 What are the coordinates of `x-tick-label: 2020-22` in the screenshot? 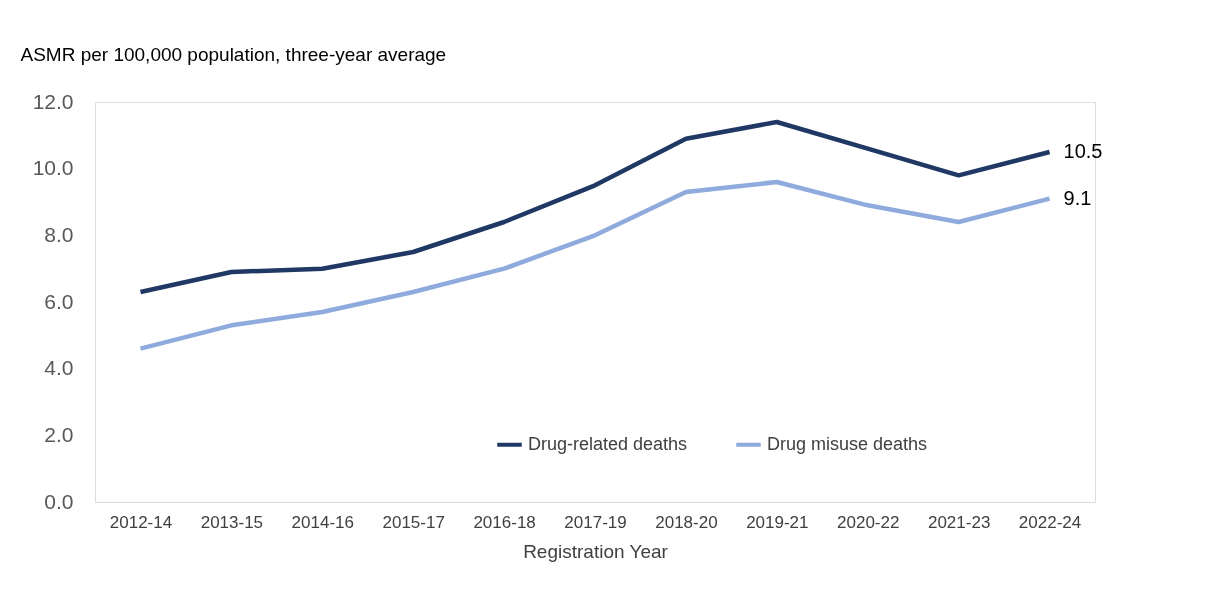 It's located at (868, 522).